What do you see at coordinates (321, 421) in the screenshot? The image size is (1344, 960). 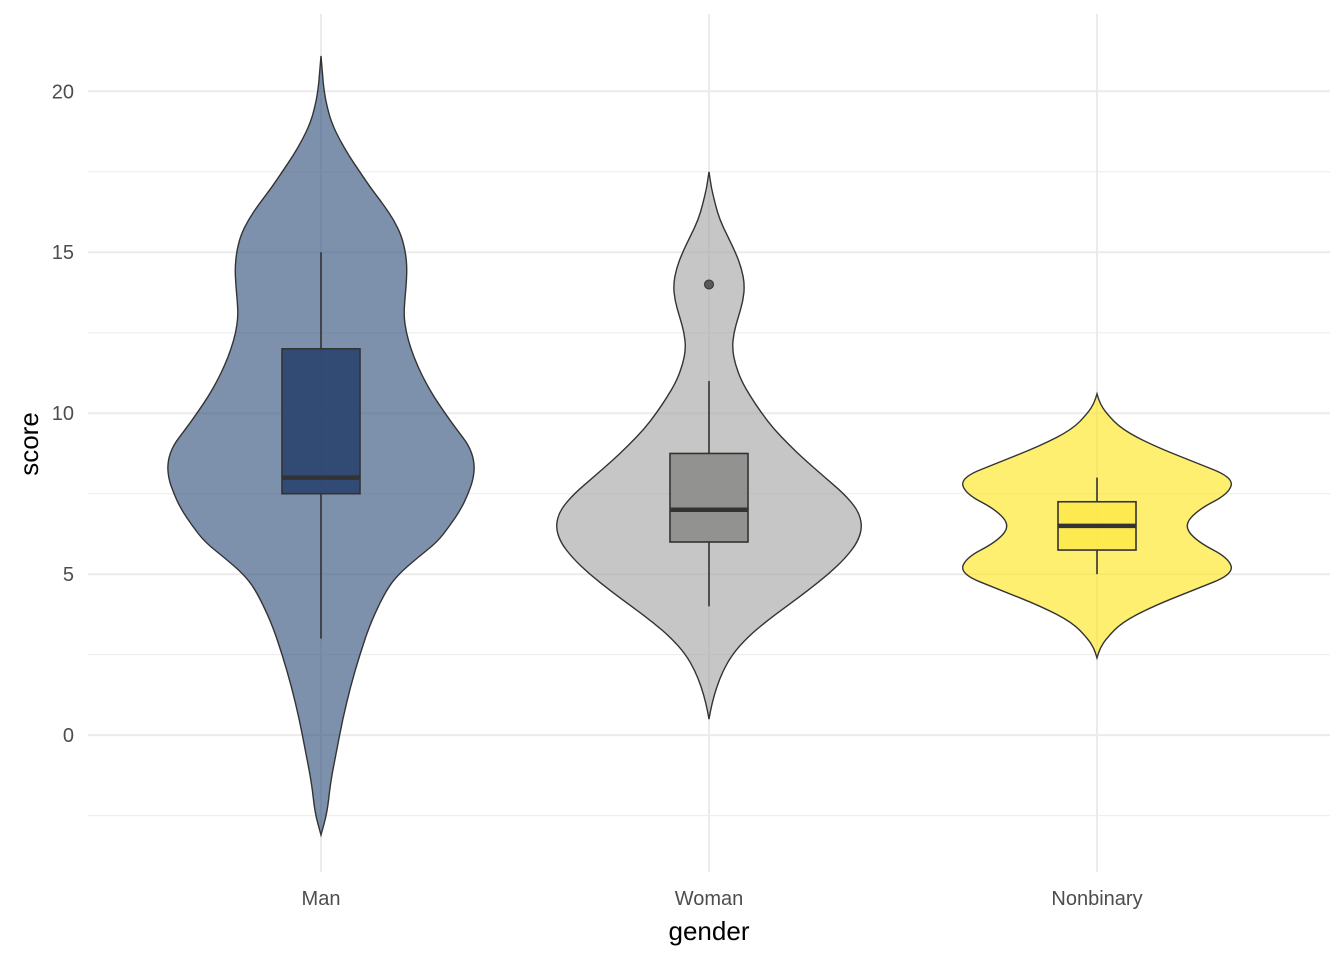 I see `box-man` at bounding box center [321, 421].